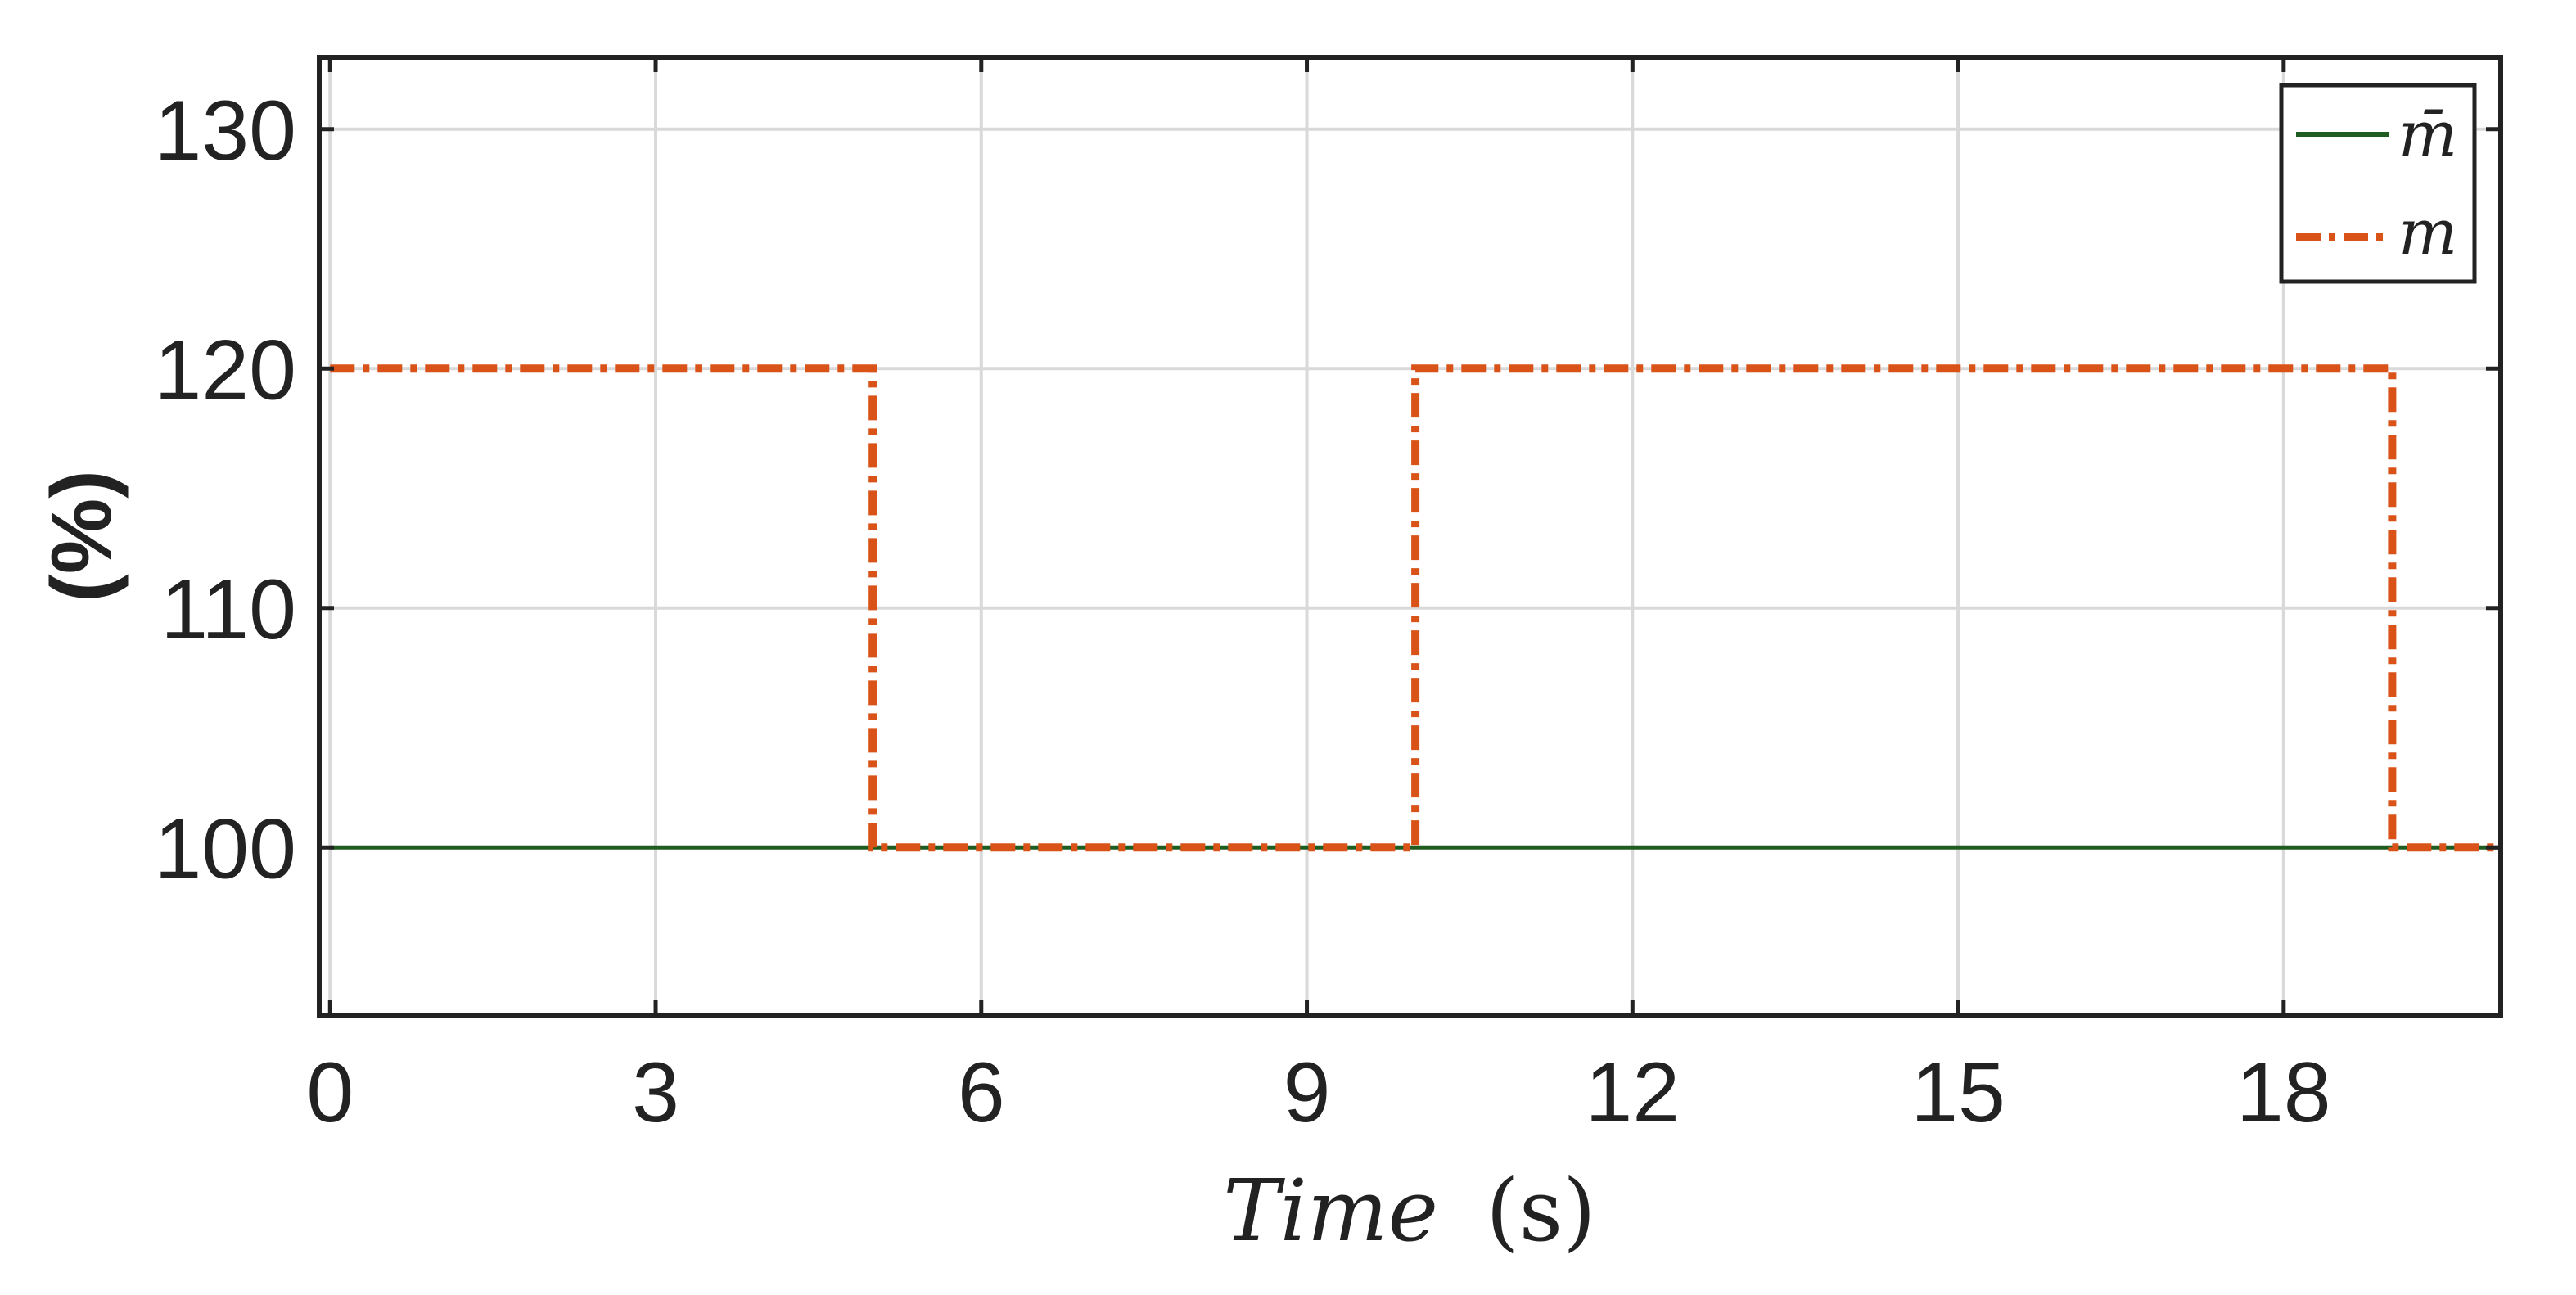 This screenshot has width=2576, height=1295. I want to click on legend: m̄ m, so click(2378, 184).